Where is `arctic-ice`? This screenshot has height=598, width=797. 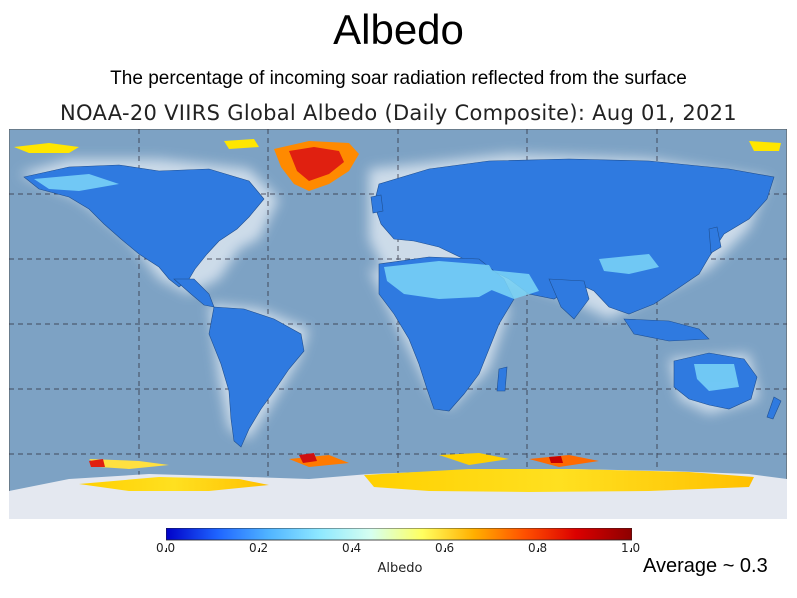 arctic-ice is located at coordinates (397, 146).